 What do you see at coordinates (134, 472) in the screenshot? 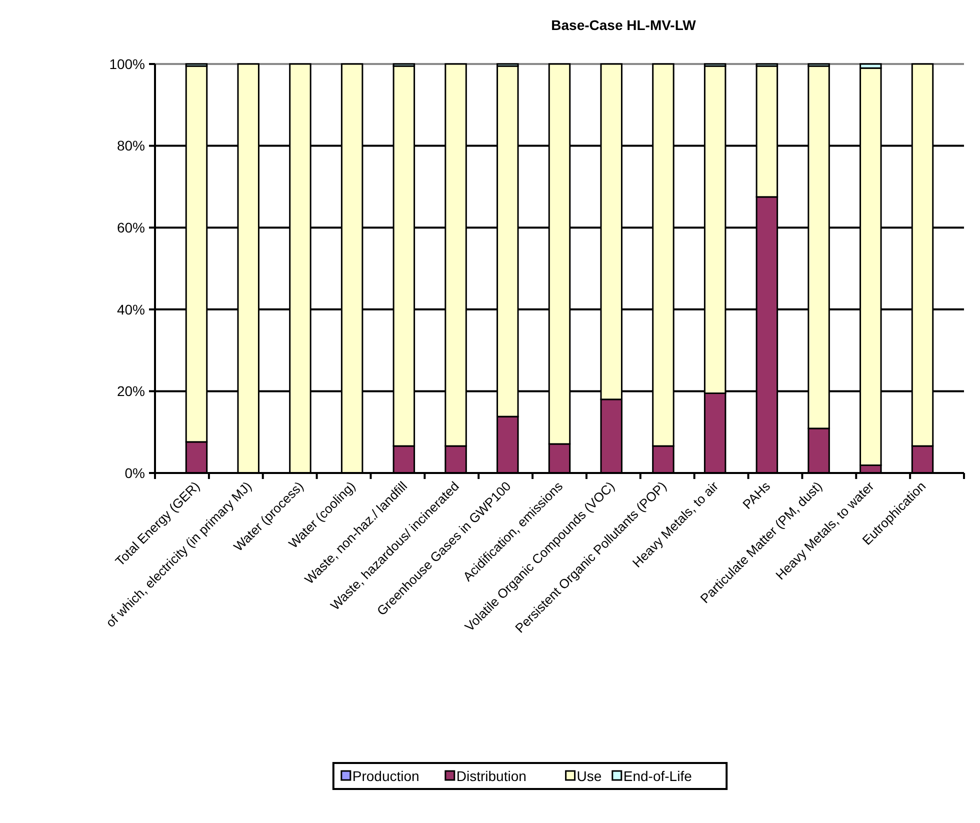
I see `y-tick-label: 0%` at bounding box center [134, 472].